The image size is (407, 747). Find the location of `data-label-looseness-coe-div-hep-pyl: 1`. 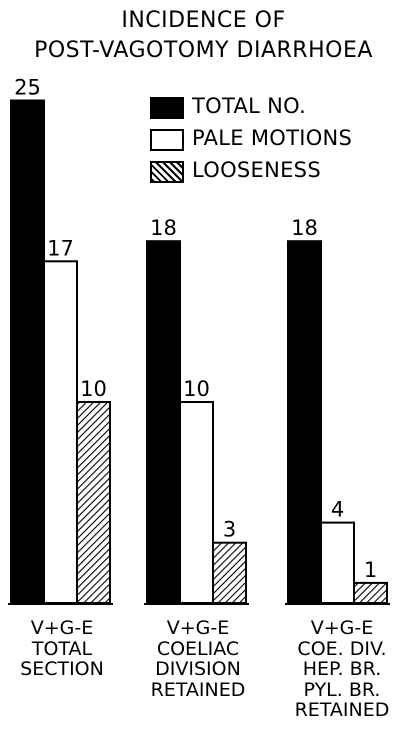

data-label-looseness-coe-div-hep-pyl: 1 is located at coordinates (370, 570).